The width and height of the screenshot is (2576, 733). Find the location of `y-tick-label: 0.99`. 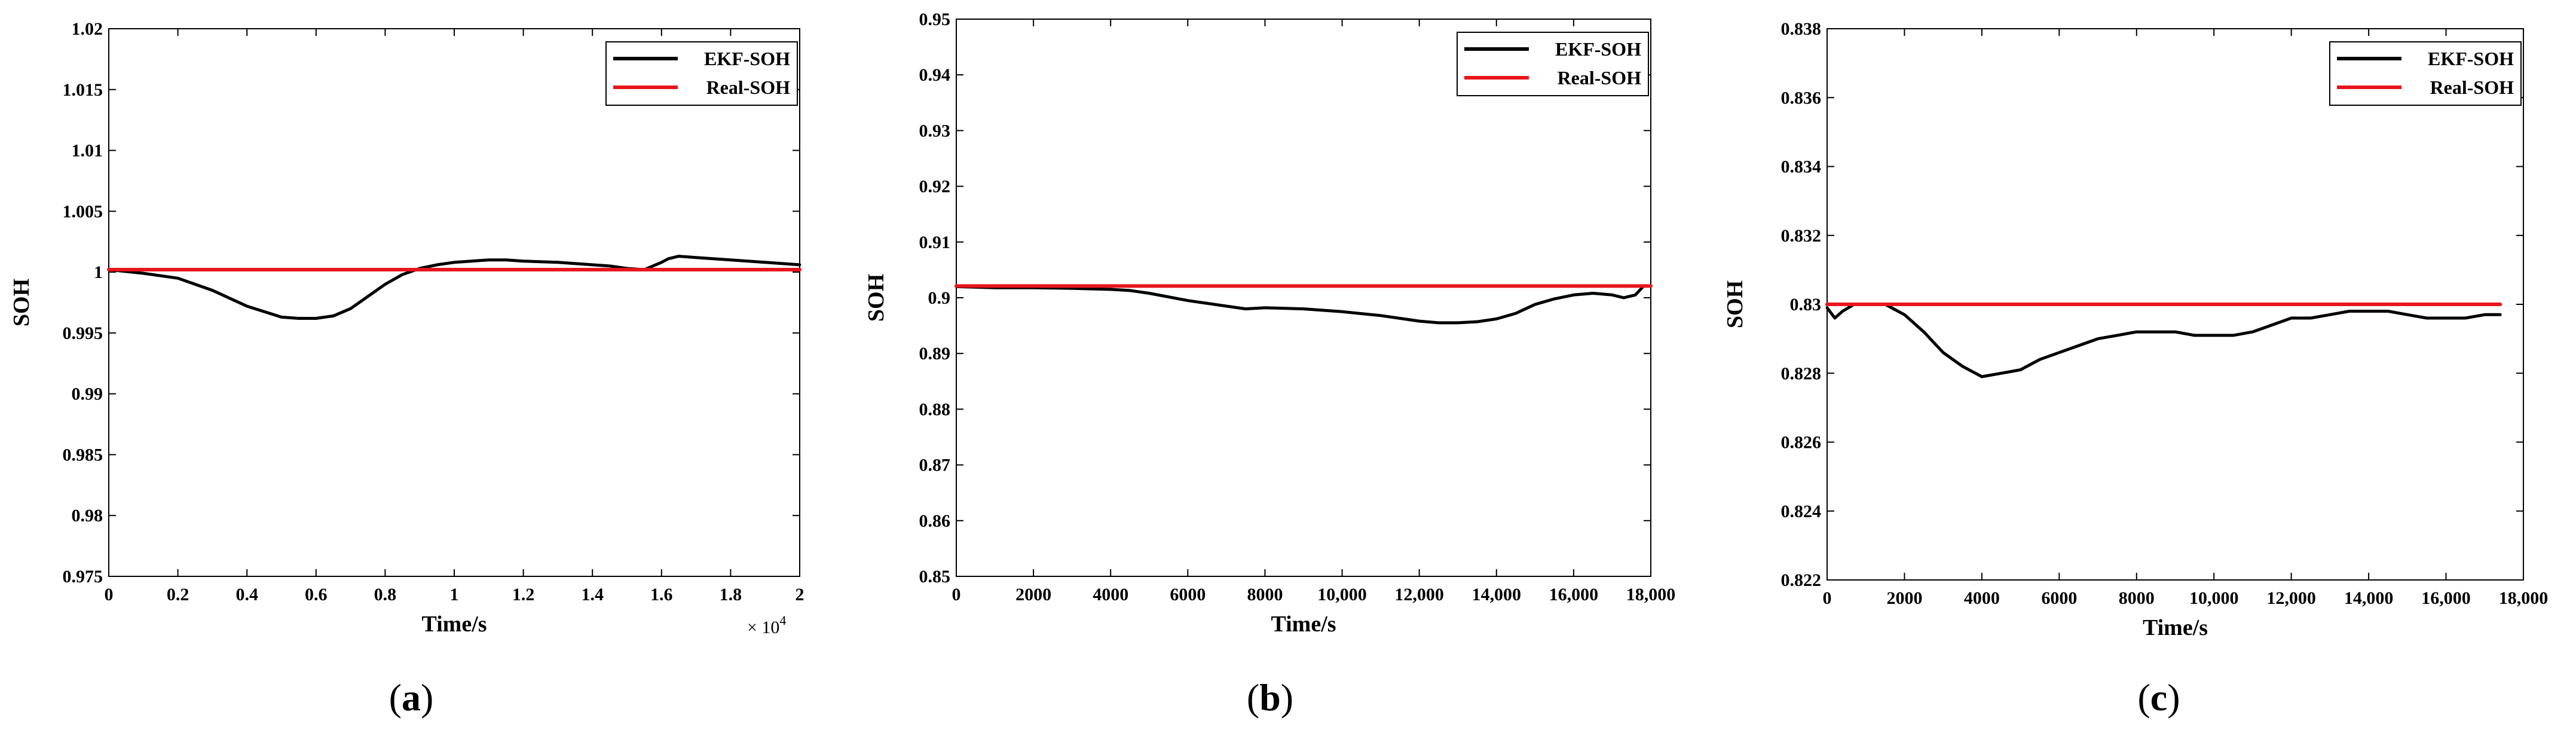

y-tick-label: 0.99 is located at coordinates (87, 394).